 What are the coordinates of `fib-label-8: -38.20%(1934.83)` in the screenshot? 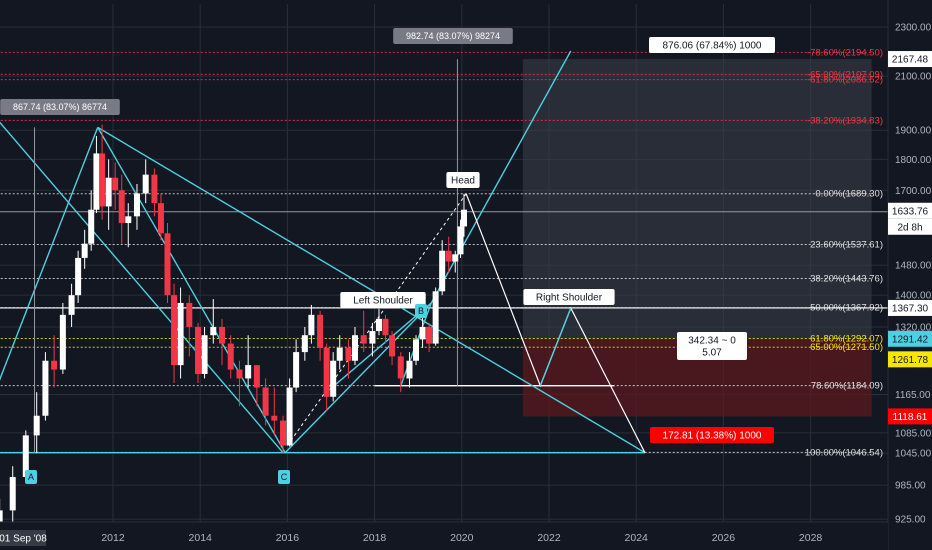 It's located at (845, 120).